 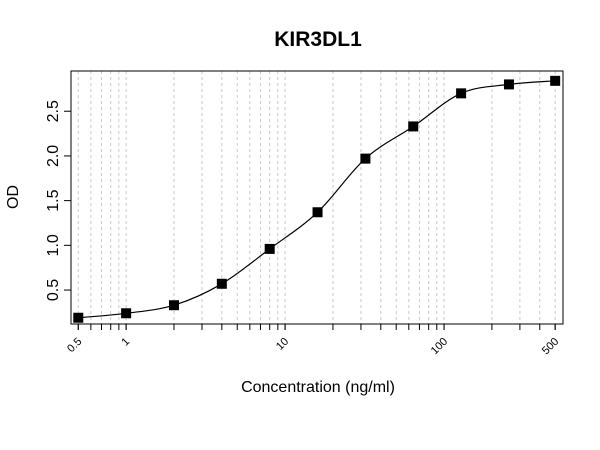 I want to click on x-tick-label-2: 10, so click(x=282, y=344).